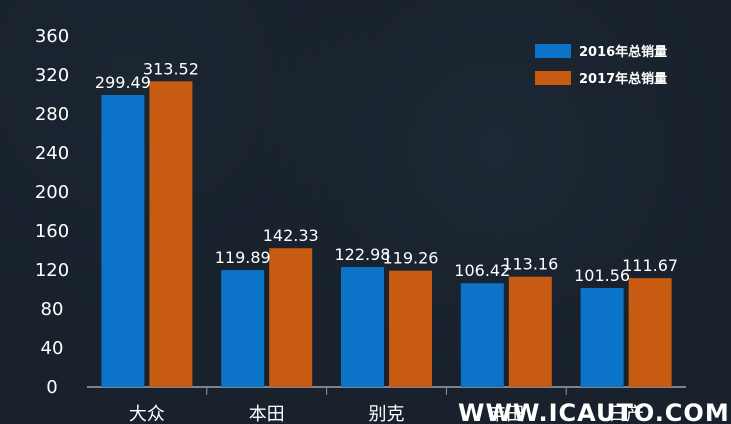 The image size is (731, 424). What do you see at coordinates (411, 258) in the screenshot?
I see `data-label: 119.26` at bounding box center [411, 258].